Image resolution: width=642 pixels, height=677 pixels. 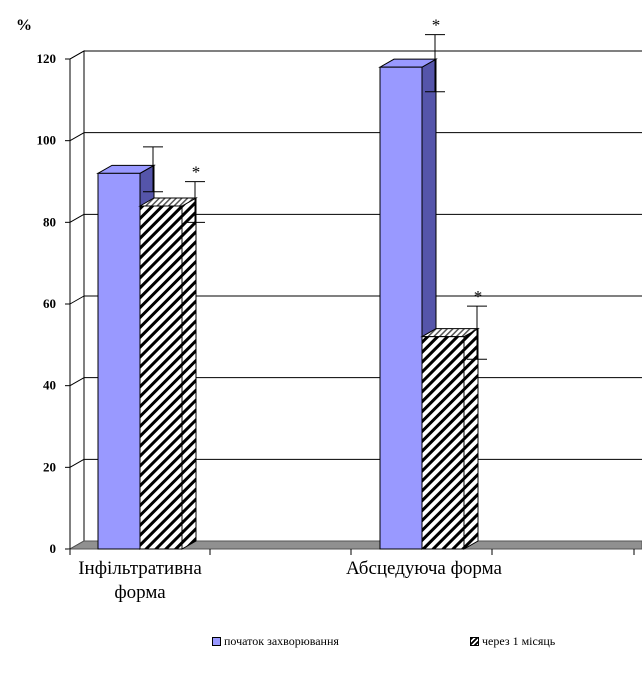 What do you see at coordinates (443, 443) in the screenshot?
I see `bar-s1-c1` at bounding box center [443, 443].